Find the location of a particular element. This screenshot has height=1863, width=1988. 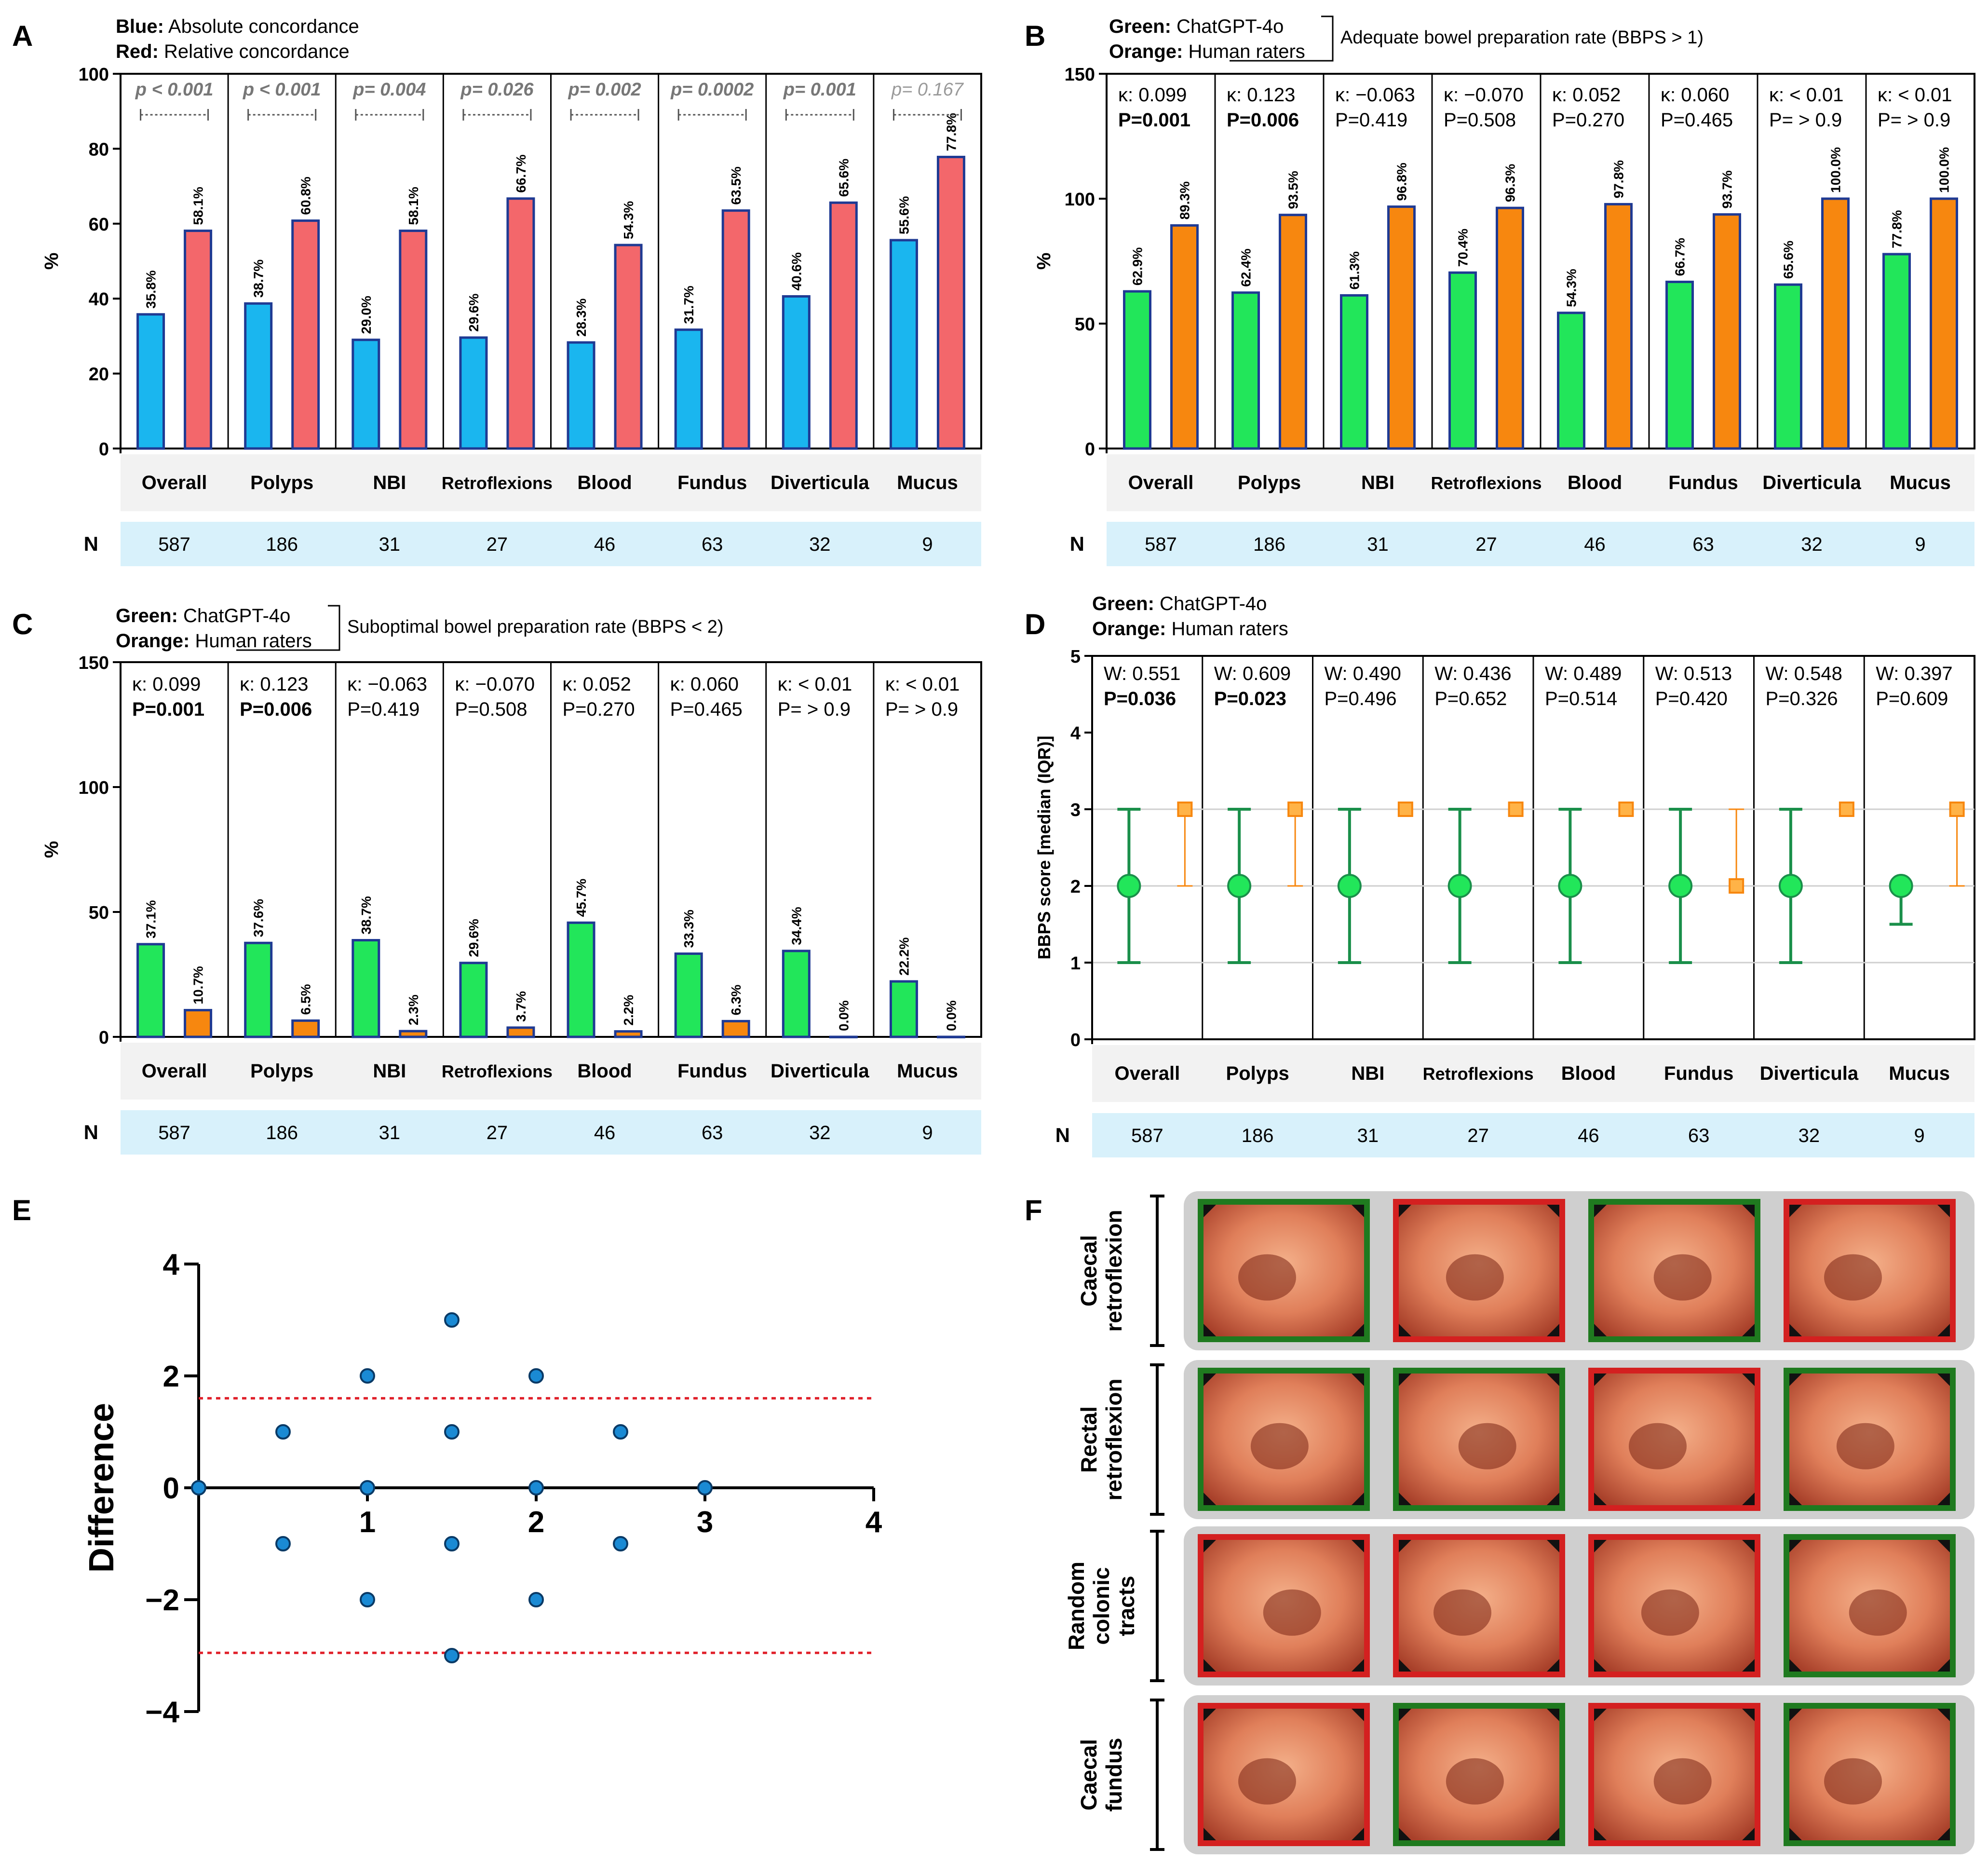

data-label: 100.0% is located at coordinates (1944, 170).